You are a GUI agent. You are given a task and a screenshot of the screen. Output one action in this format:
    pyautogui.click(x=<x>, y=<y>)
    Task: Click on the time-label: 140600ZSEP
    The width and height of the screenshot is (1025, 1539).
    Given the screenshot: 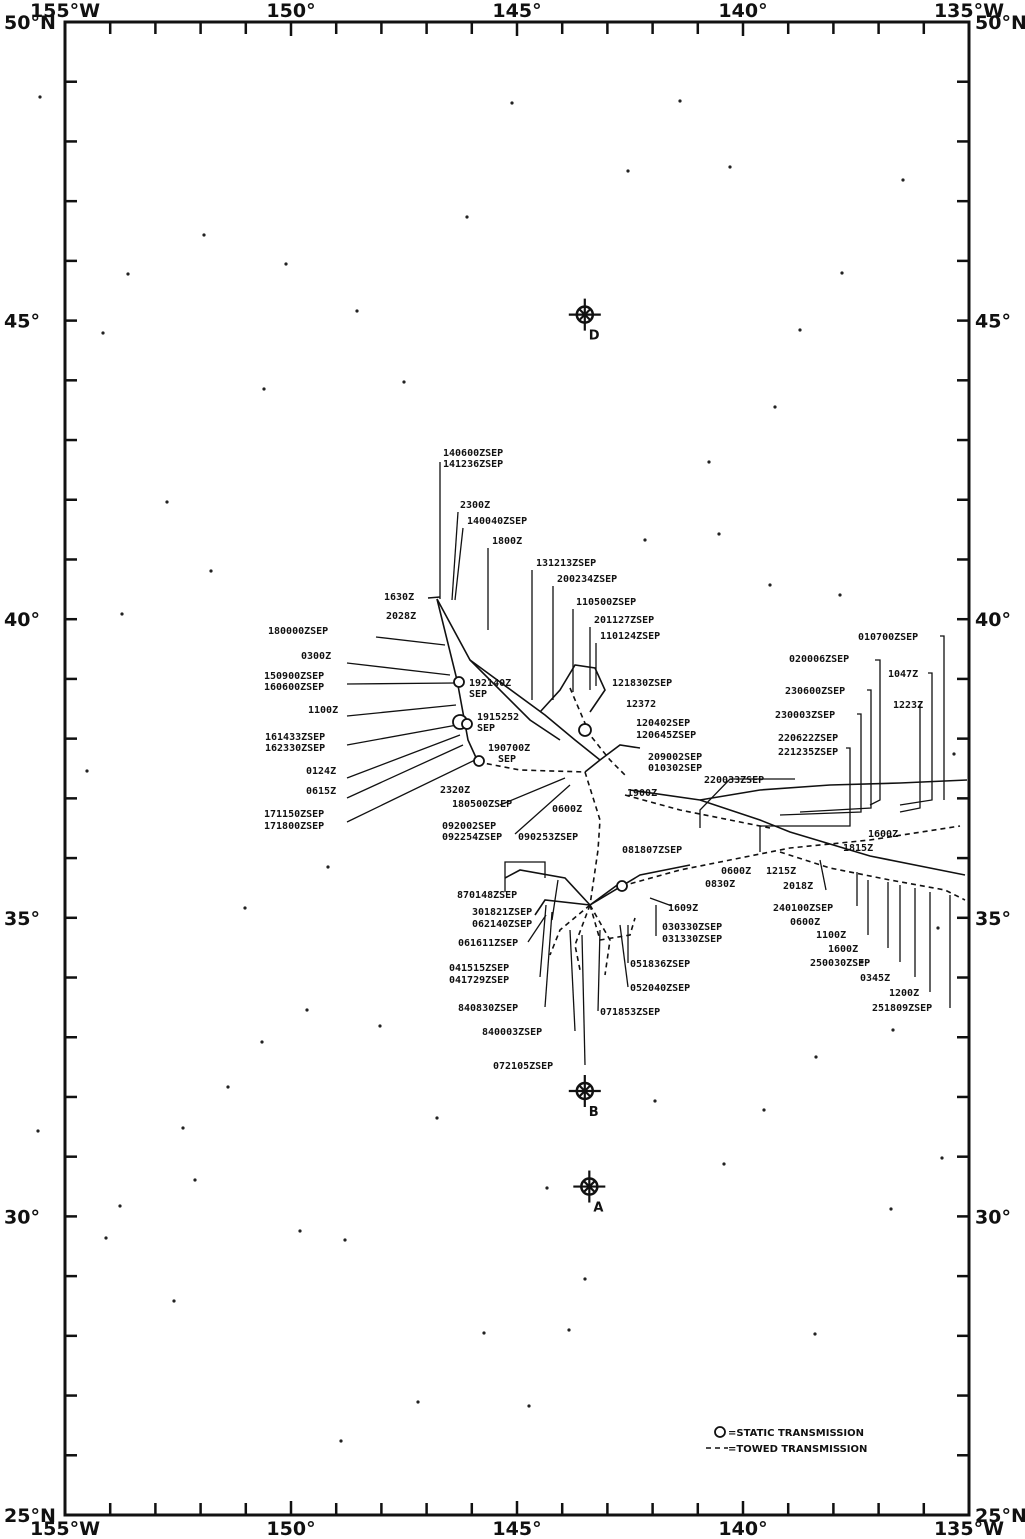 What is the action you would take?
    pyautogui.click(x=473, y=453)
    